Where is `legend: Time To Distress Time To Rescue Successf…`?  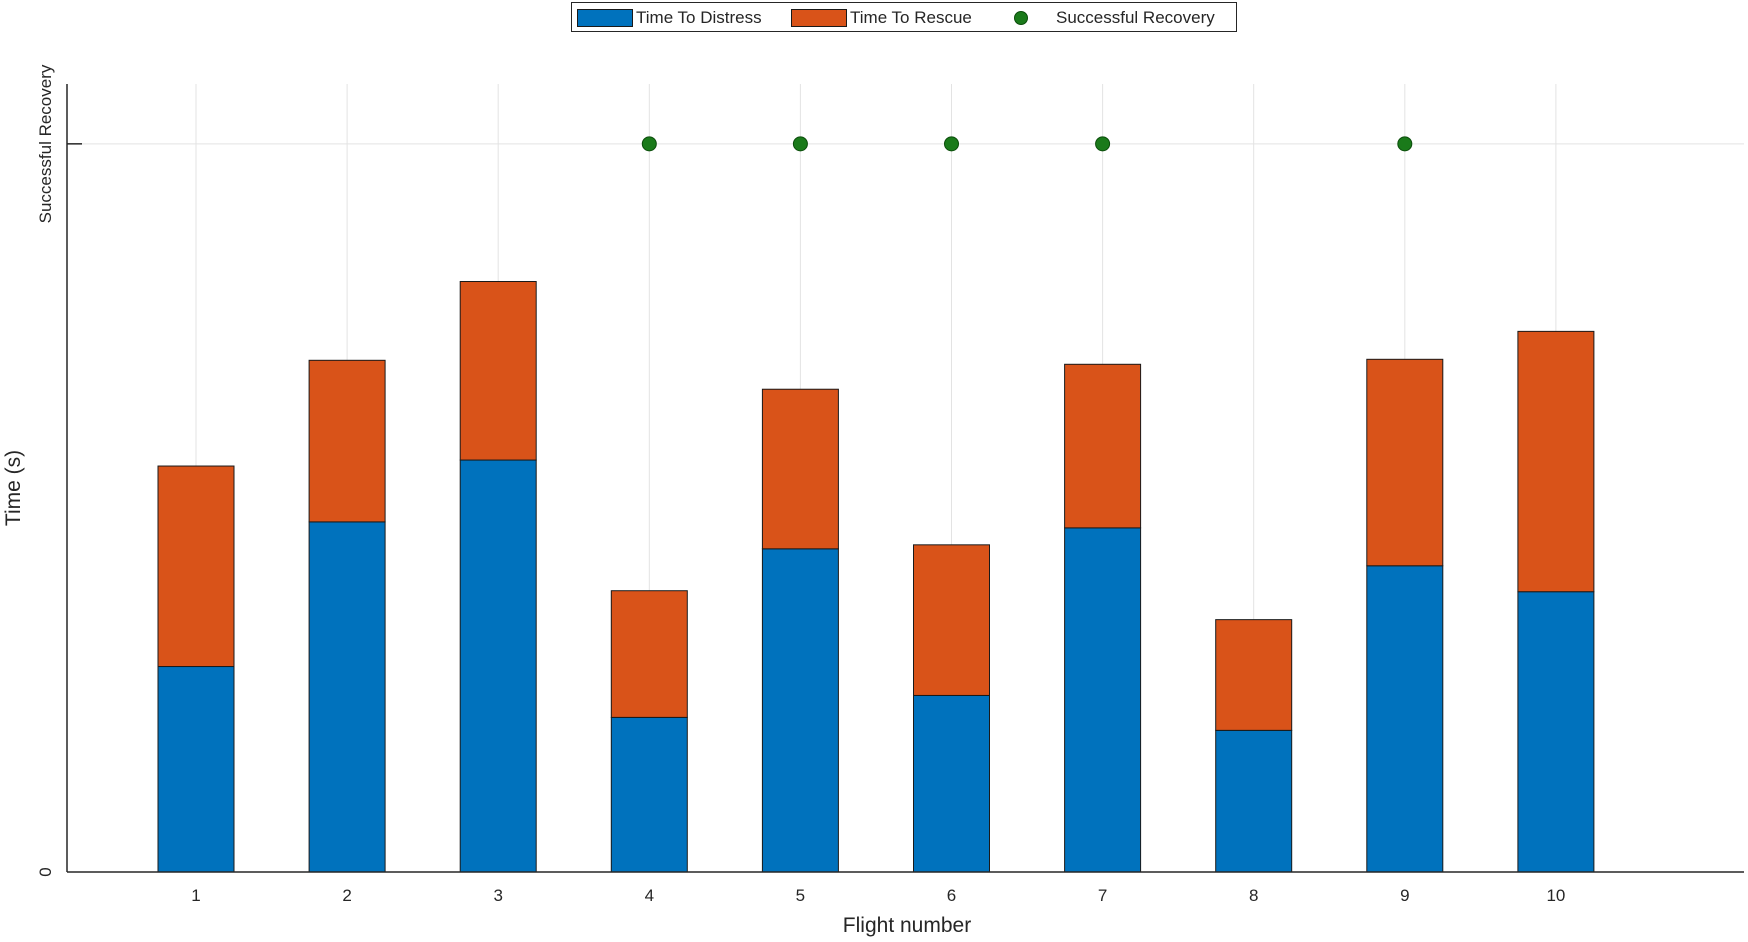
legend: Time To Distress Time To Rescue Successf… is located at coordinates (904, 17).